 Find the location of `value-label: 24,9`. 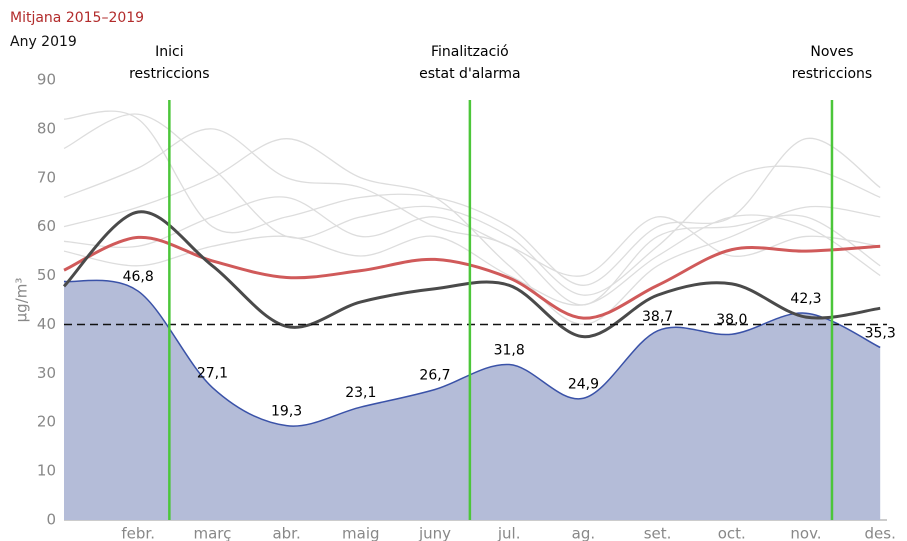

value-label: 24,9 is located at coordinates (583, 384).